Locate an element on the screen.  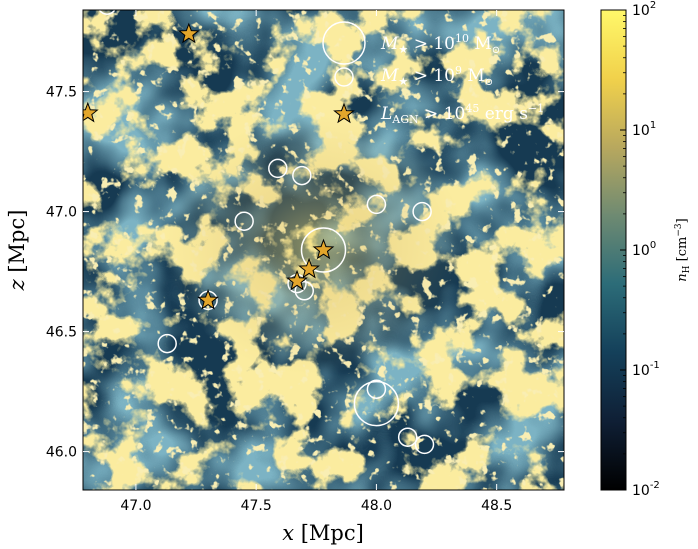
y-tick-label: 46.0 is located at coordinates (61, 453).